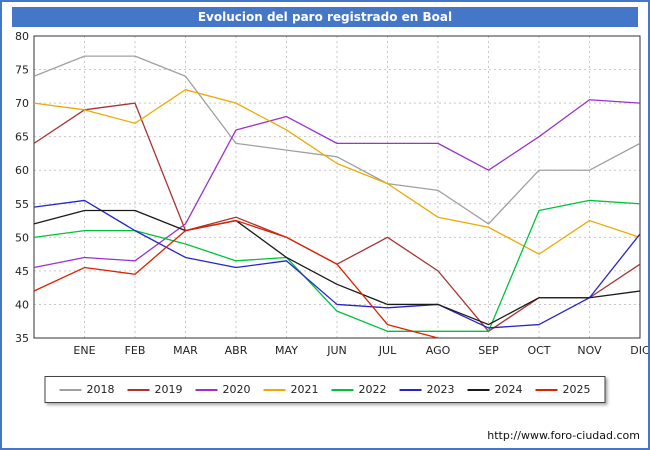  I want to click on x-tick-label: SEP, so click(488, 350).